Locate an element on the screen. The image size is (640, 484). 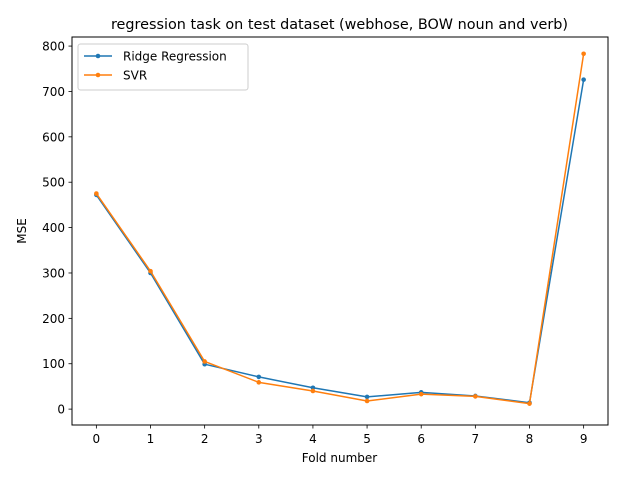
x-tick-label: 3 is located at coordinates (259, 439).